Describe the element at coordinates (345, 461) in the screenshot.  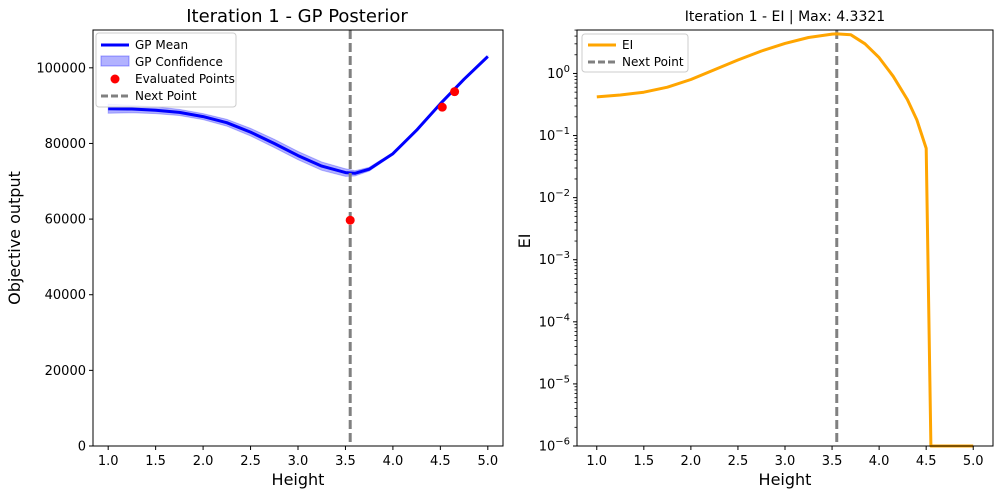
I see `gp-x-tick-label: 3.5` at that location.